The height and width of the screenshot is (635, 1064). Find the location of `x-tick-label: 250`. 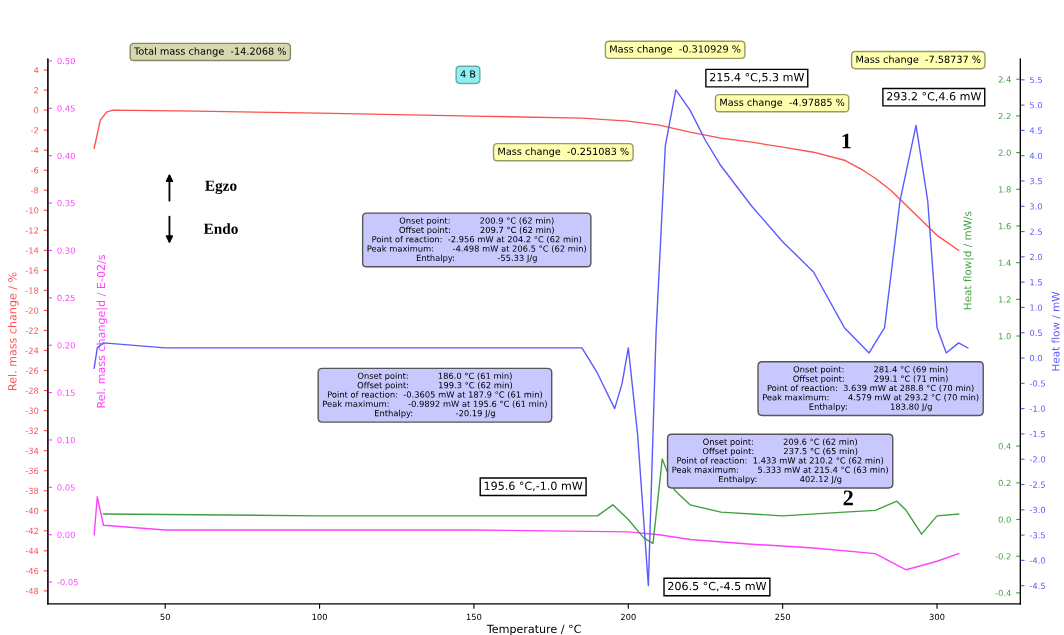

x-tick-label: 250 is located at coordinates (783, 617).